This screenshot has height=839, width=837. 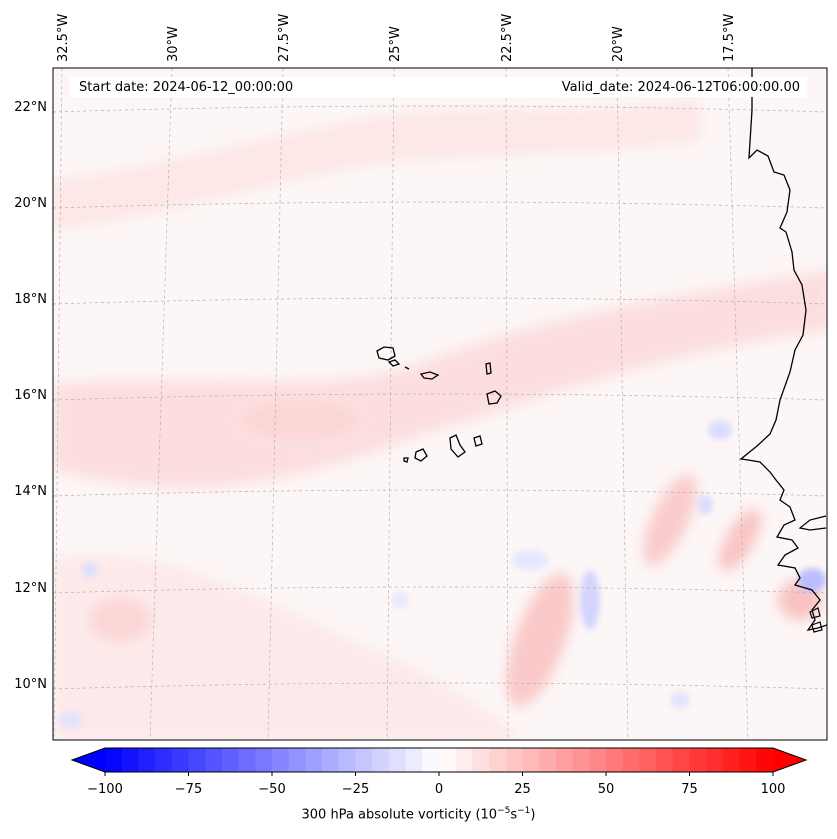 I want to click on africa-coastline, so click(x=783, y=349).